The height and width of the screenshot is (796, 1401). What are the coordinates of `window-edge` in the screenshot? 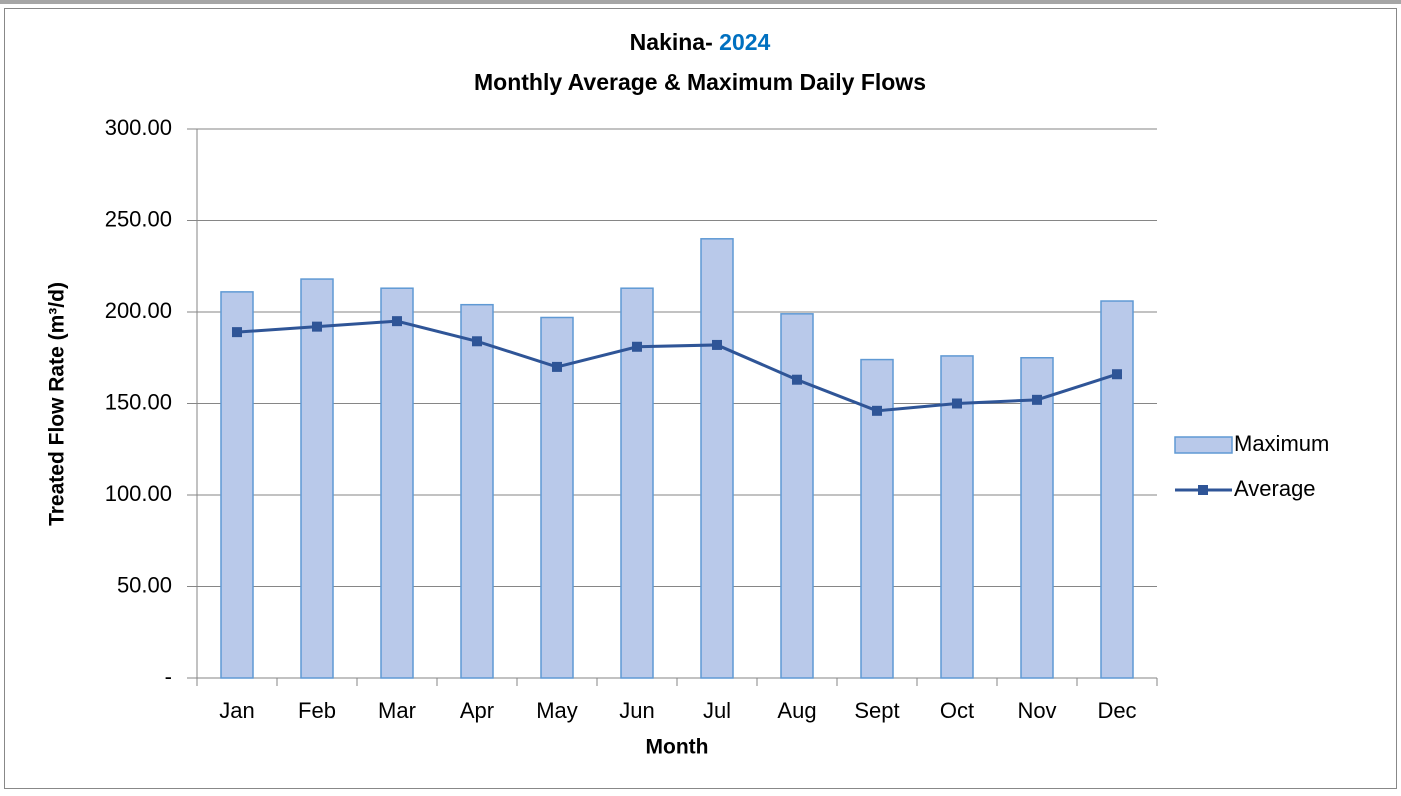 It's located at (700, 2).